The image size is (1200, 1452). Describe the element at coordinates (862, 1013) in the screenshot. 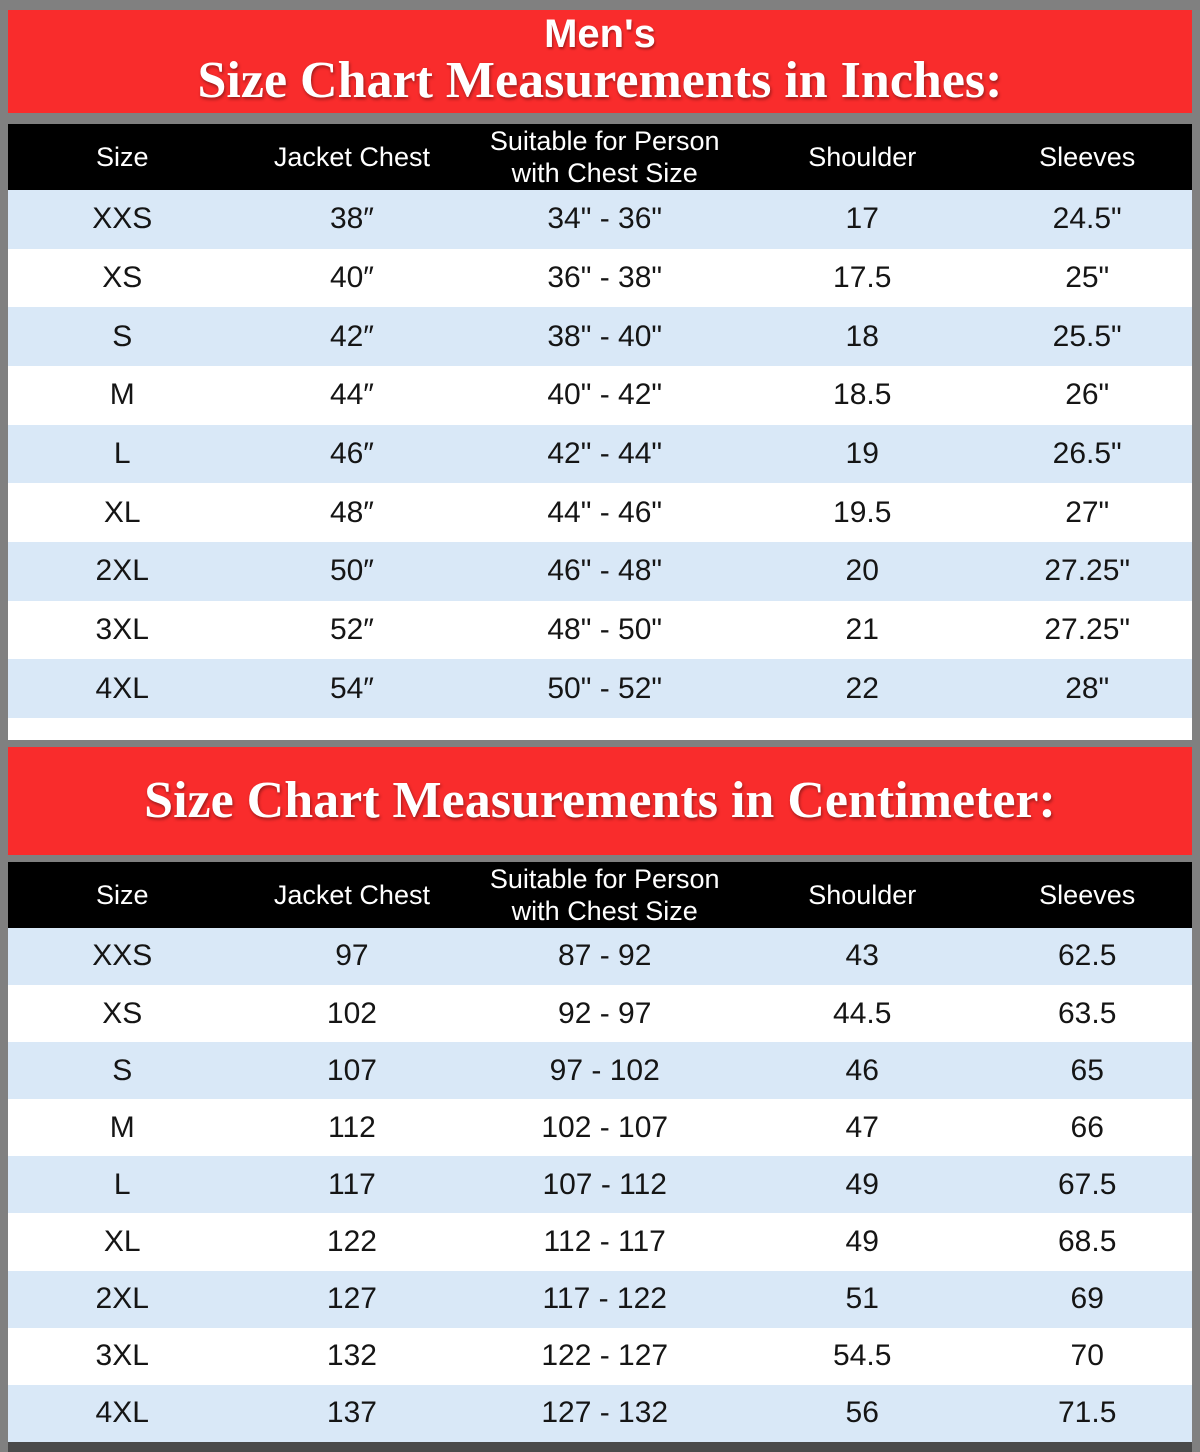

I see `table-cell: 44.5` at that location.